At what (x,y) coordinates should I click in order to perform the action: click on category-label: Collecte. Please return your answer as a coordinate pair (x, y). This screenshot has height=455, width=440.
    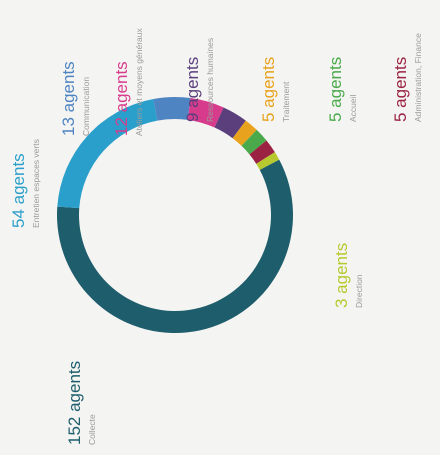
    Looking at the image, I should click on (92, 429).